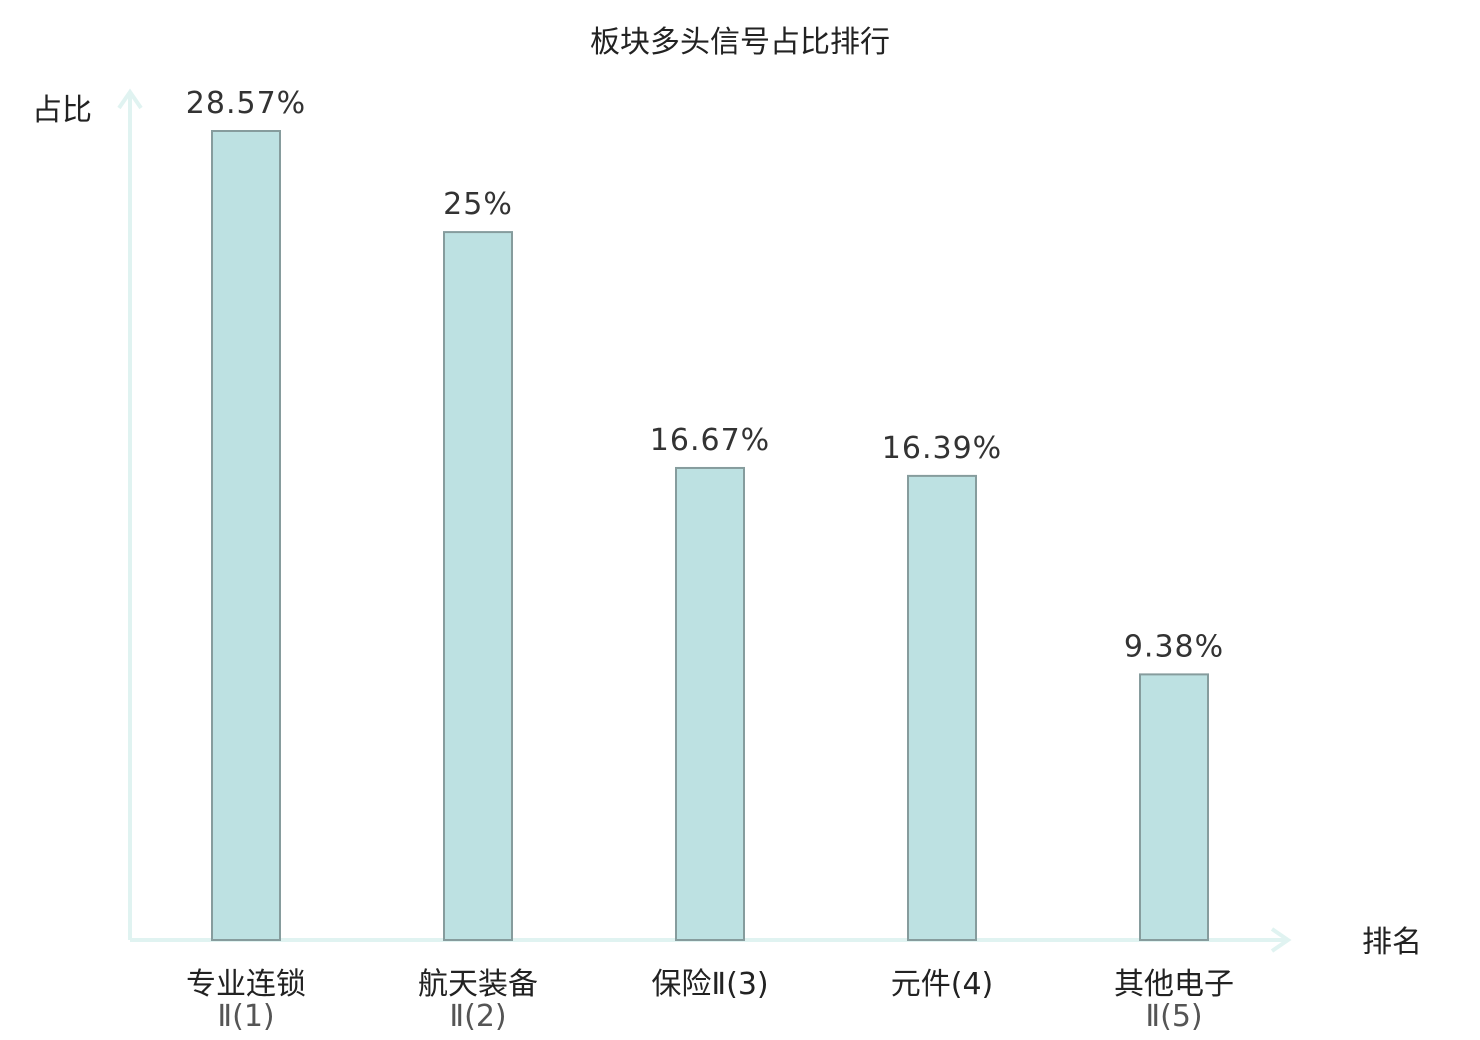 This screenshot has height=1040, width=1480. What do you see at coordinates (246, 984) in the screenshot?
I see `category-label-1: 专业连锁` at bounding box center [246, 984].